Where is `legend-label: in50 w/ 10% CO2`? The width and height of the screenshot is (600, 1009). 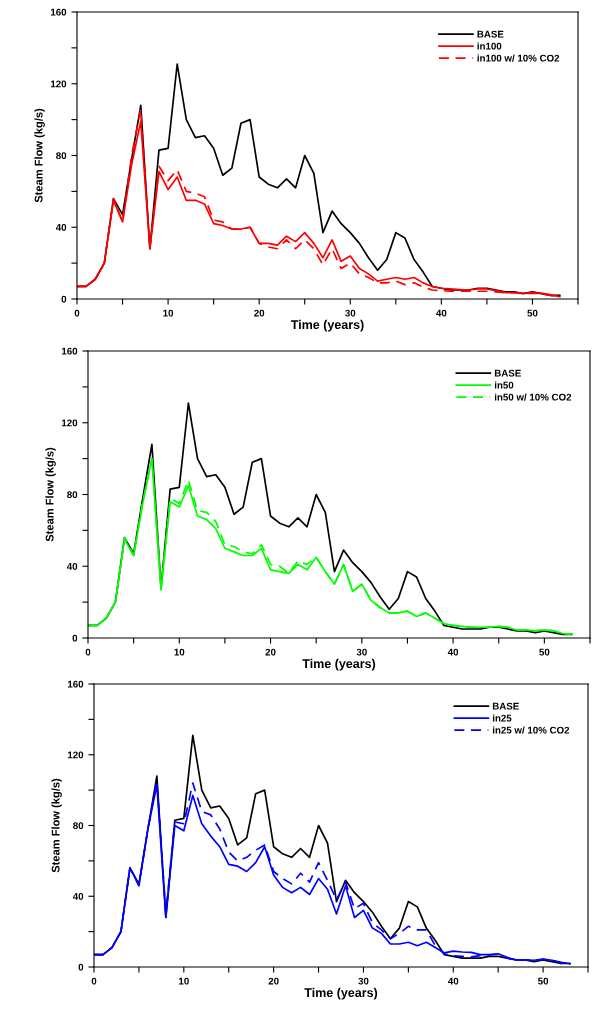 legend-label: in50 w/ 10% CO2 is located at coordinates (533, 397).